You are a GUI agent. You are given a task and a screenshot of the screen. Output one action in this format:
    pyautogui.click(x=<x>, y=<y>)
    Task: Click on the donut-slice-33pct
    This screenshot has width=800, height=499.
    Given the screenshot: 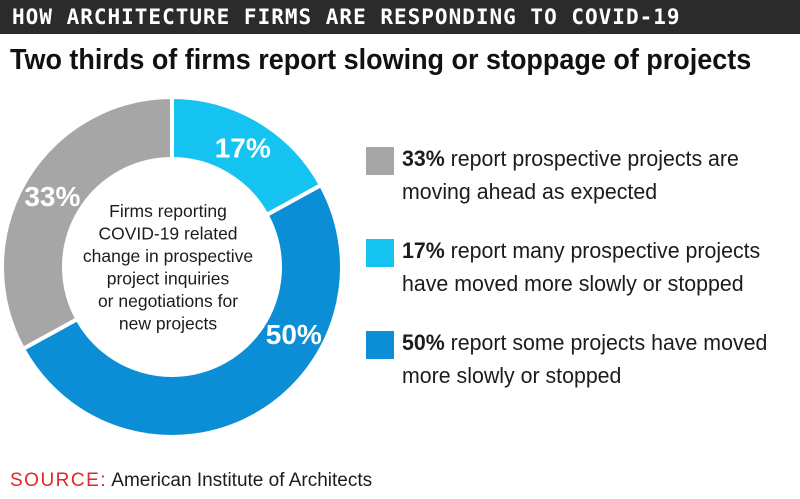 What is the action you would take?
    pyautogui.click(x=87, y=223)
    